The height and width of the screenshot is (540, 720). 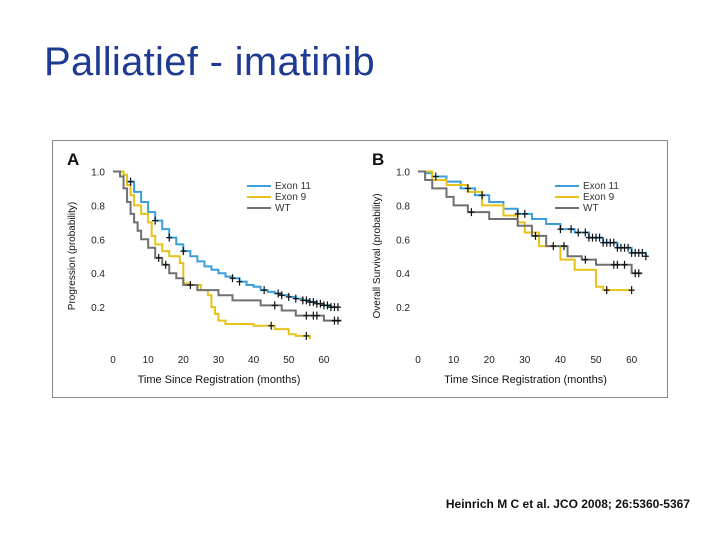 What do you see at coordinates (73, 159) in the screenshot?
I see `panel-label: A` at bounding box center [73, 159].